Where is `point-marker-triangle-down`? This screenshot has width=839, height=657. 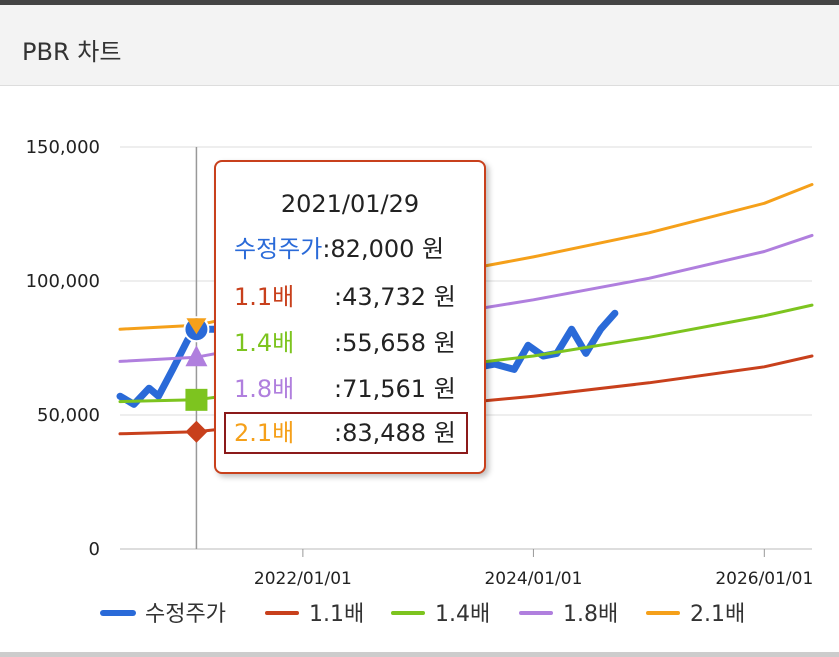 point-marker-triangle-down is located at coordinates (196, 326).